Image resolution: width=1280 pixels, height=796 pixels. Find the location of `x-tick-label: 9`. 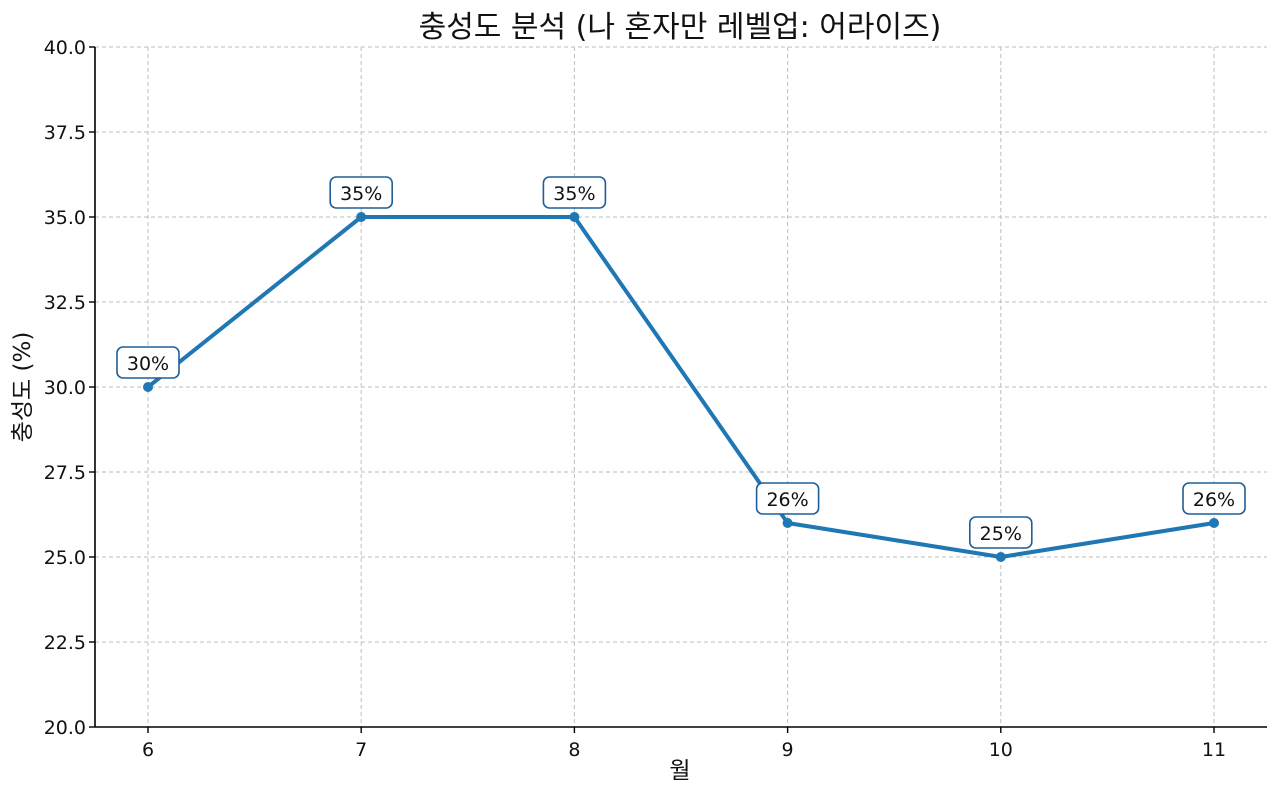

x-tick-label: 9 is located at coordinates (788, 750).